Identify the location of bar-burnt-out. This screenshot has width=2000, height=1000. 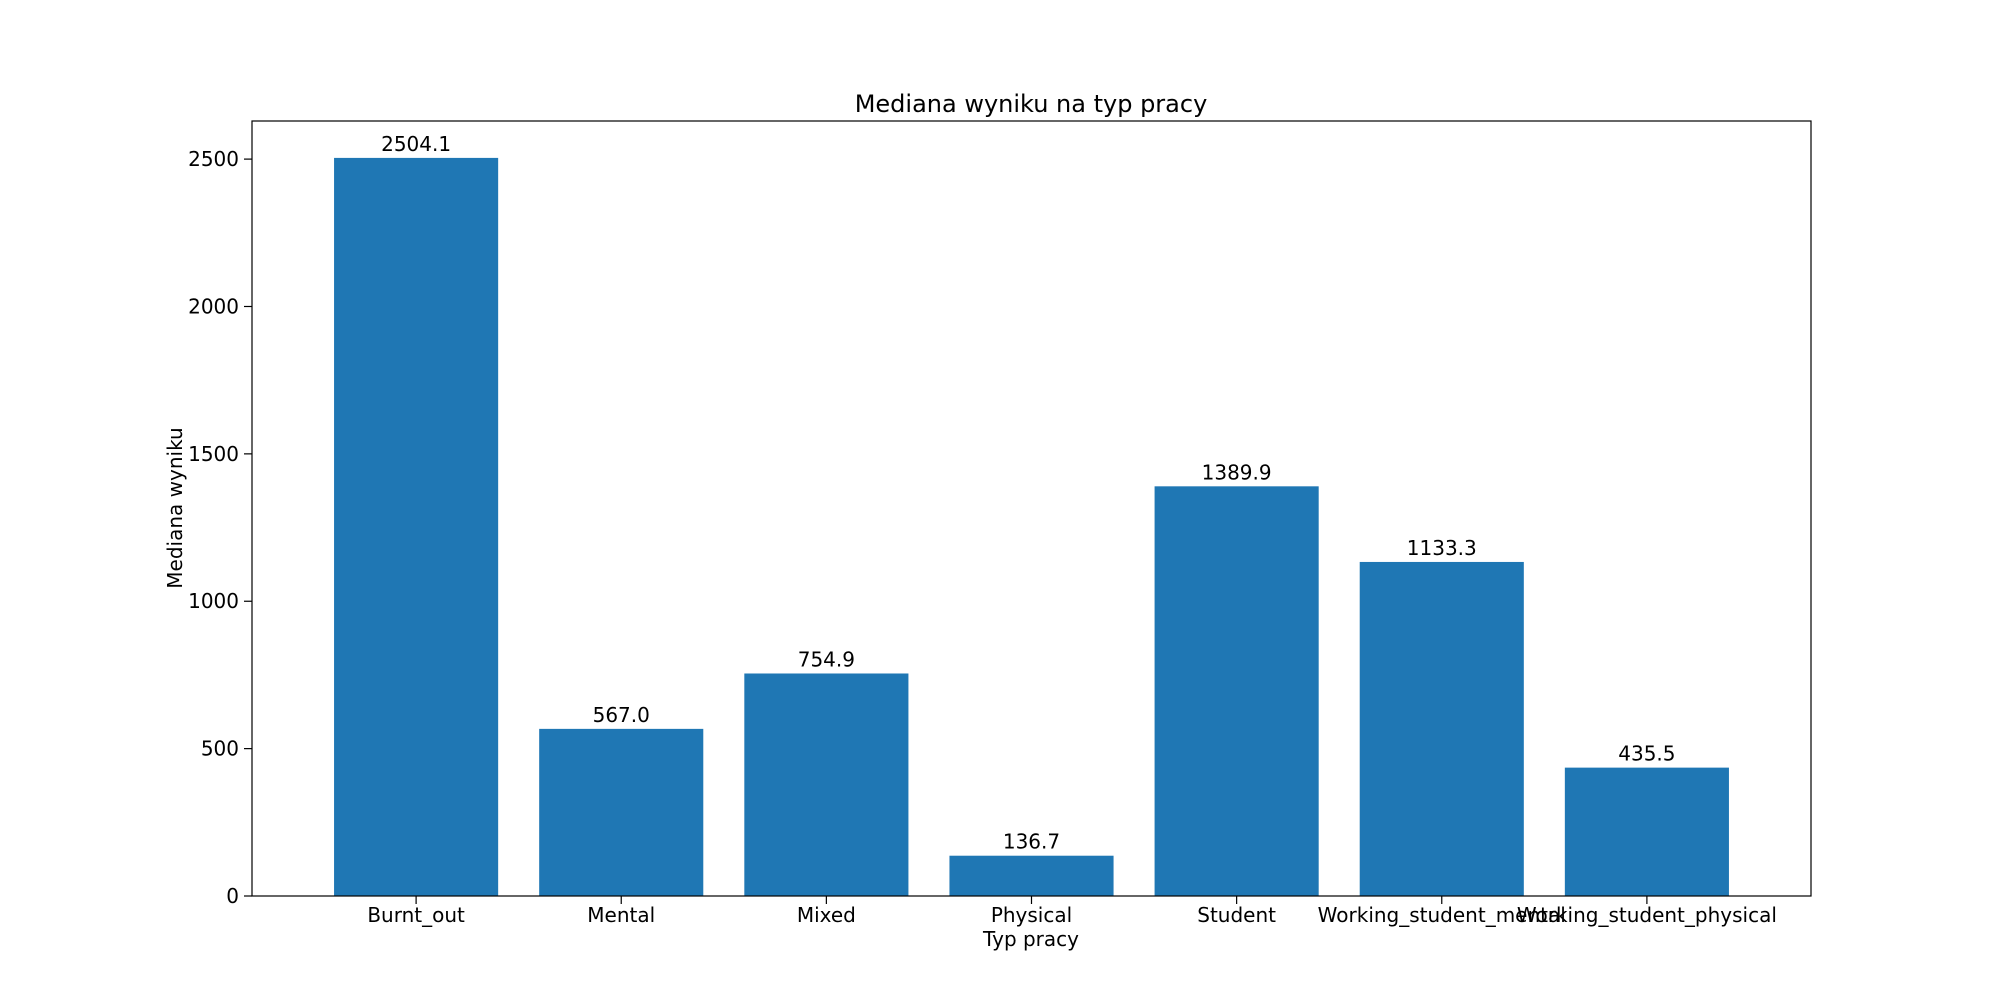
(416, 526).